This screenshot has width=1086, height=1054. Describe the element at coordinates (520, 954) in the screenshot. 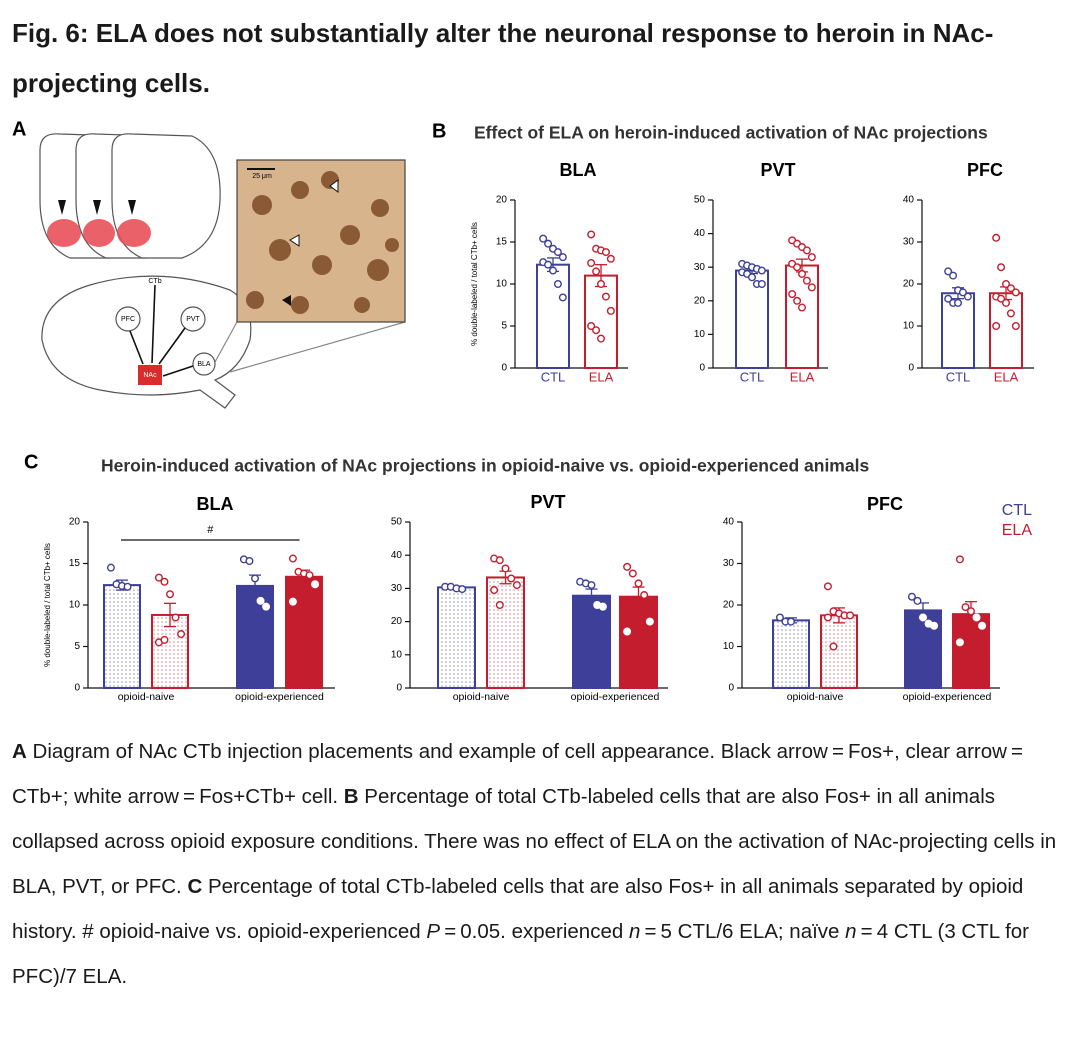

I see `caption-text: = 4 CTL (3 CTL for PFC)/7 ELA.` at that location.